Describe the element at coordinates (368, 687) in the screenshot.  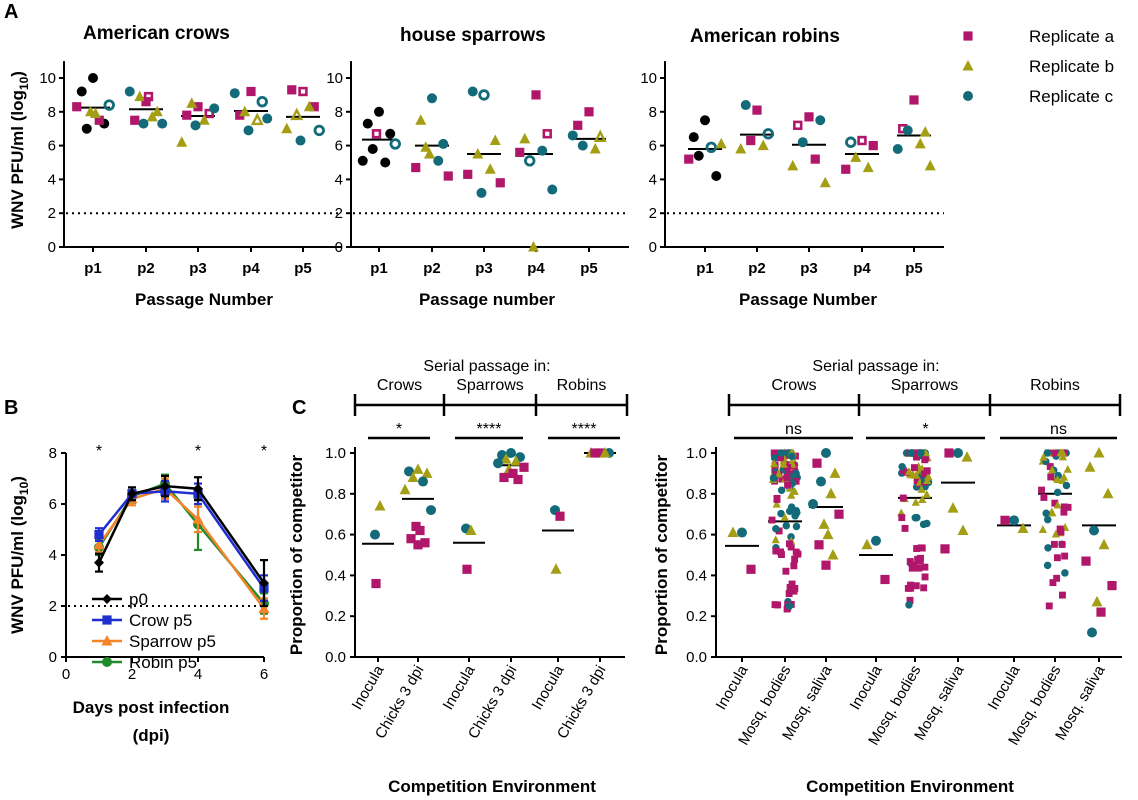
I see `x-tick-label: Inocula` at that location.